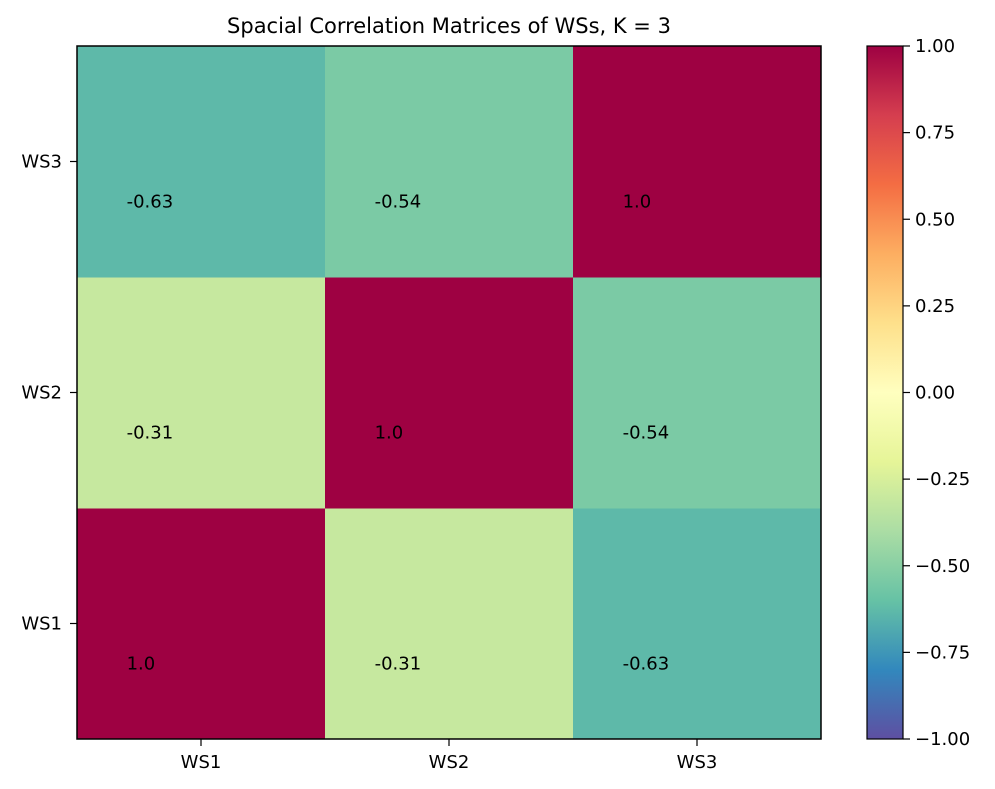  I want to click on colorbar-tick-label: −1.00, so click(942, 739).